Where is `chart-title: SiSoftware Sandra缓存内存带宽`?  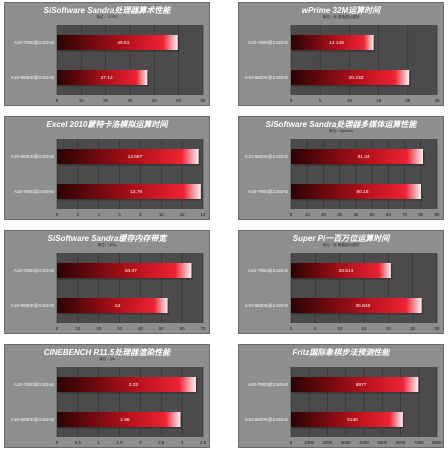
chart-title: SiSoftware Sandra缓存内存带宽 is located at coordinates (107, 238).